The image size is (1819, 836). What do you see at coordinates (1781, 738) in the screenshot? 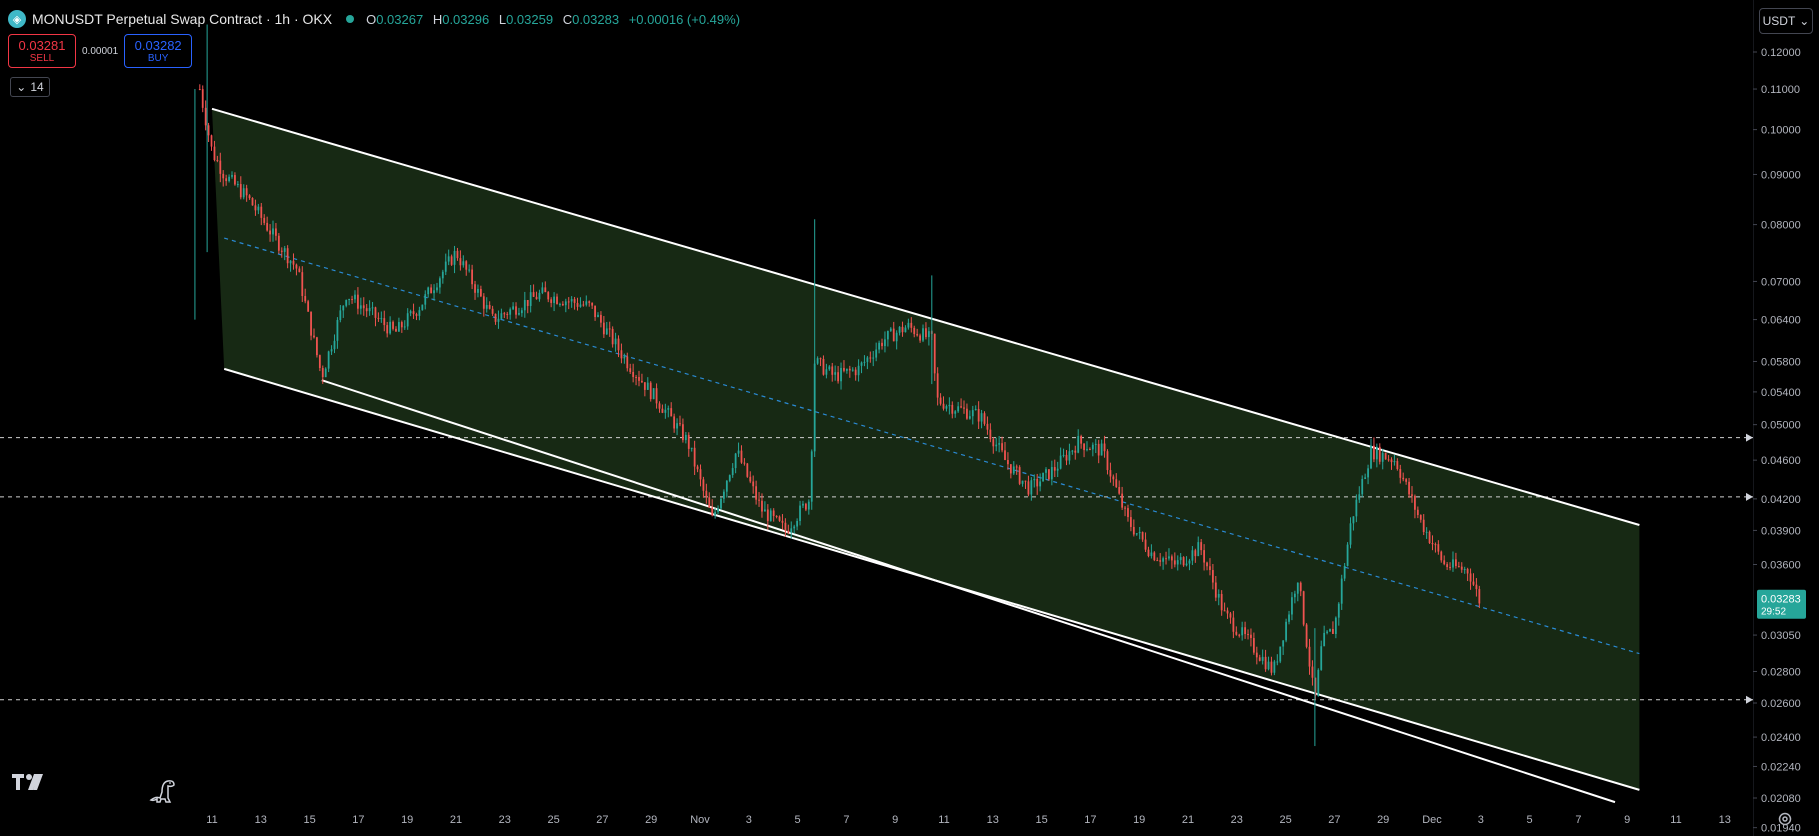
I see `price-axis-label: 0.02400` at bounding box center [1781, 738].